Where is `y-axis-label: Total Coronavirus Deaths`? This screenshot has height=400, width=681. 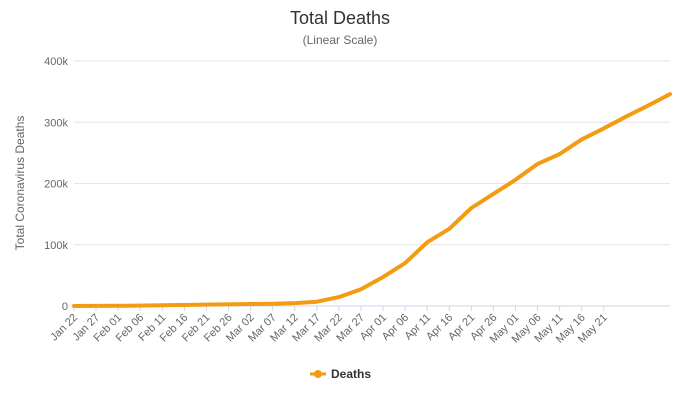
y-axis-label: Total Coronavirus Deaths is located at coordinates (20, 183).